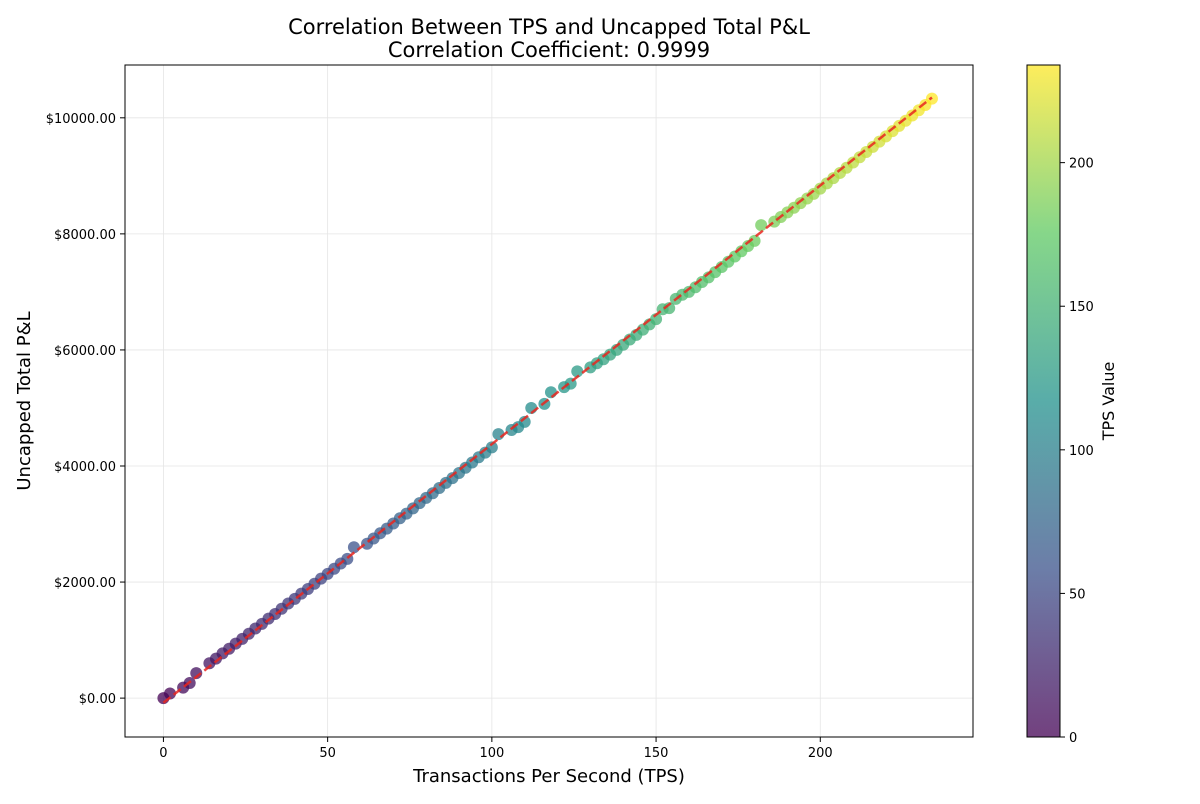 The image size is (1200, 804). I want to click on x-axis-label: Transactions Per Second (TPS), so click(548, 776).